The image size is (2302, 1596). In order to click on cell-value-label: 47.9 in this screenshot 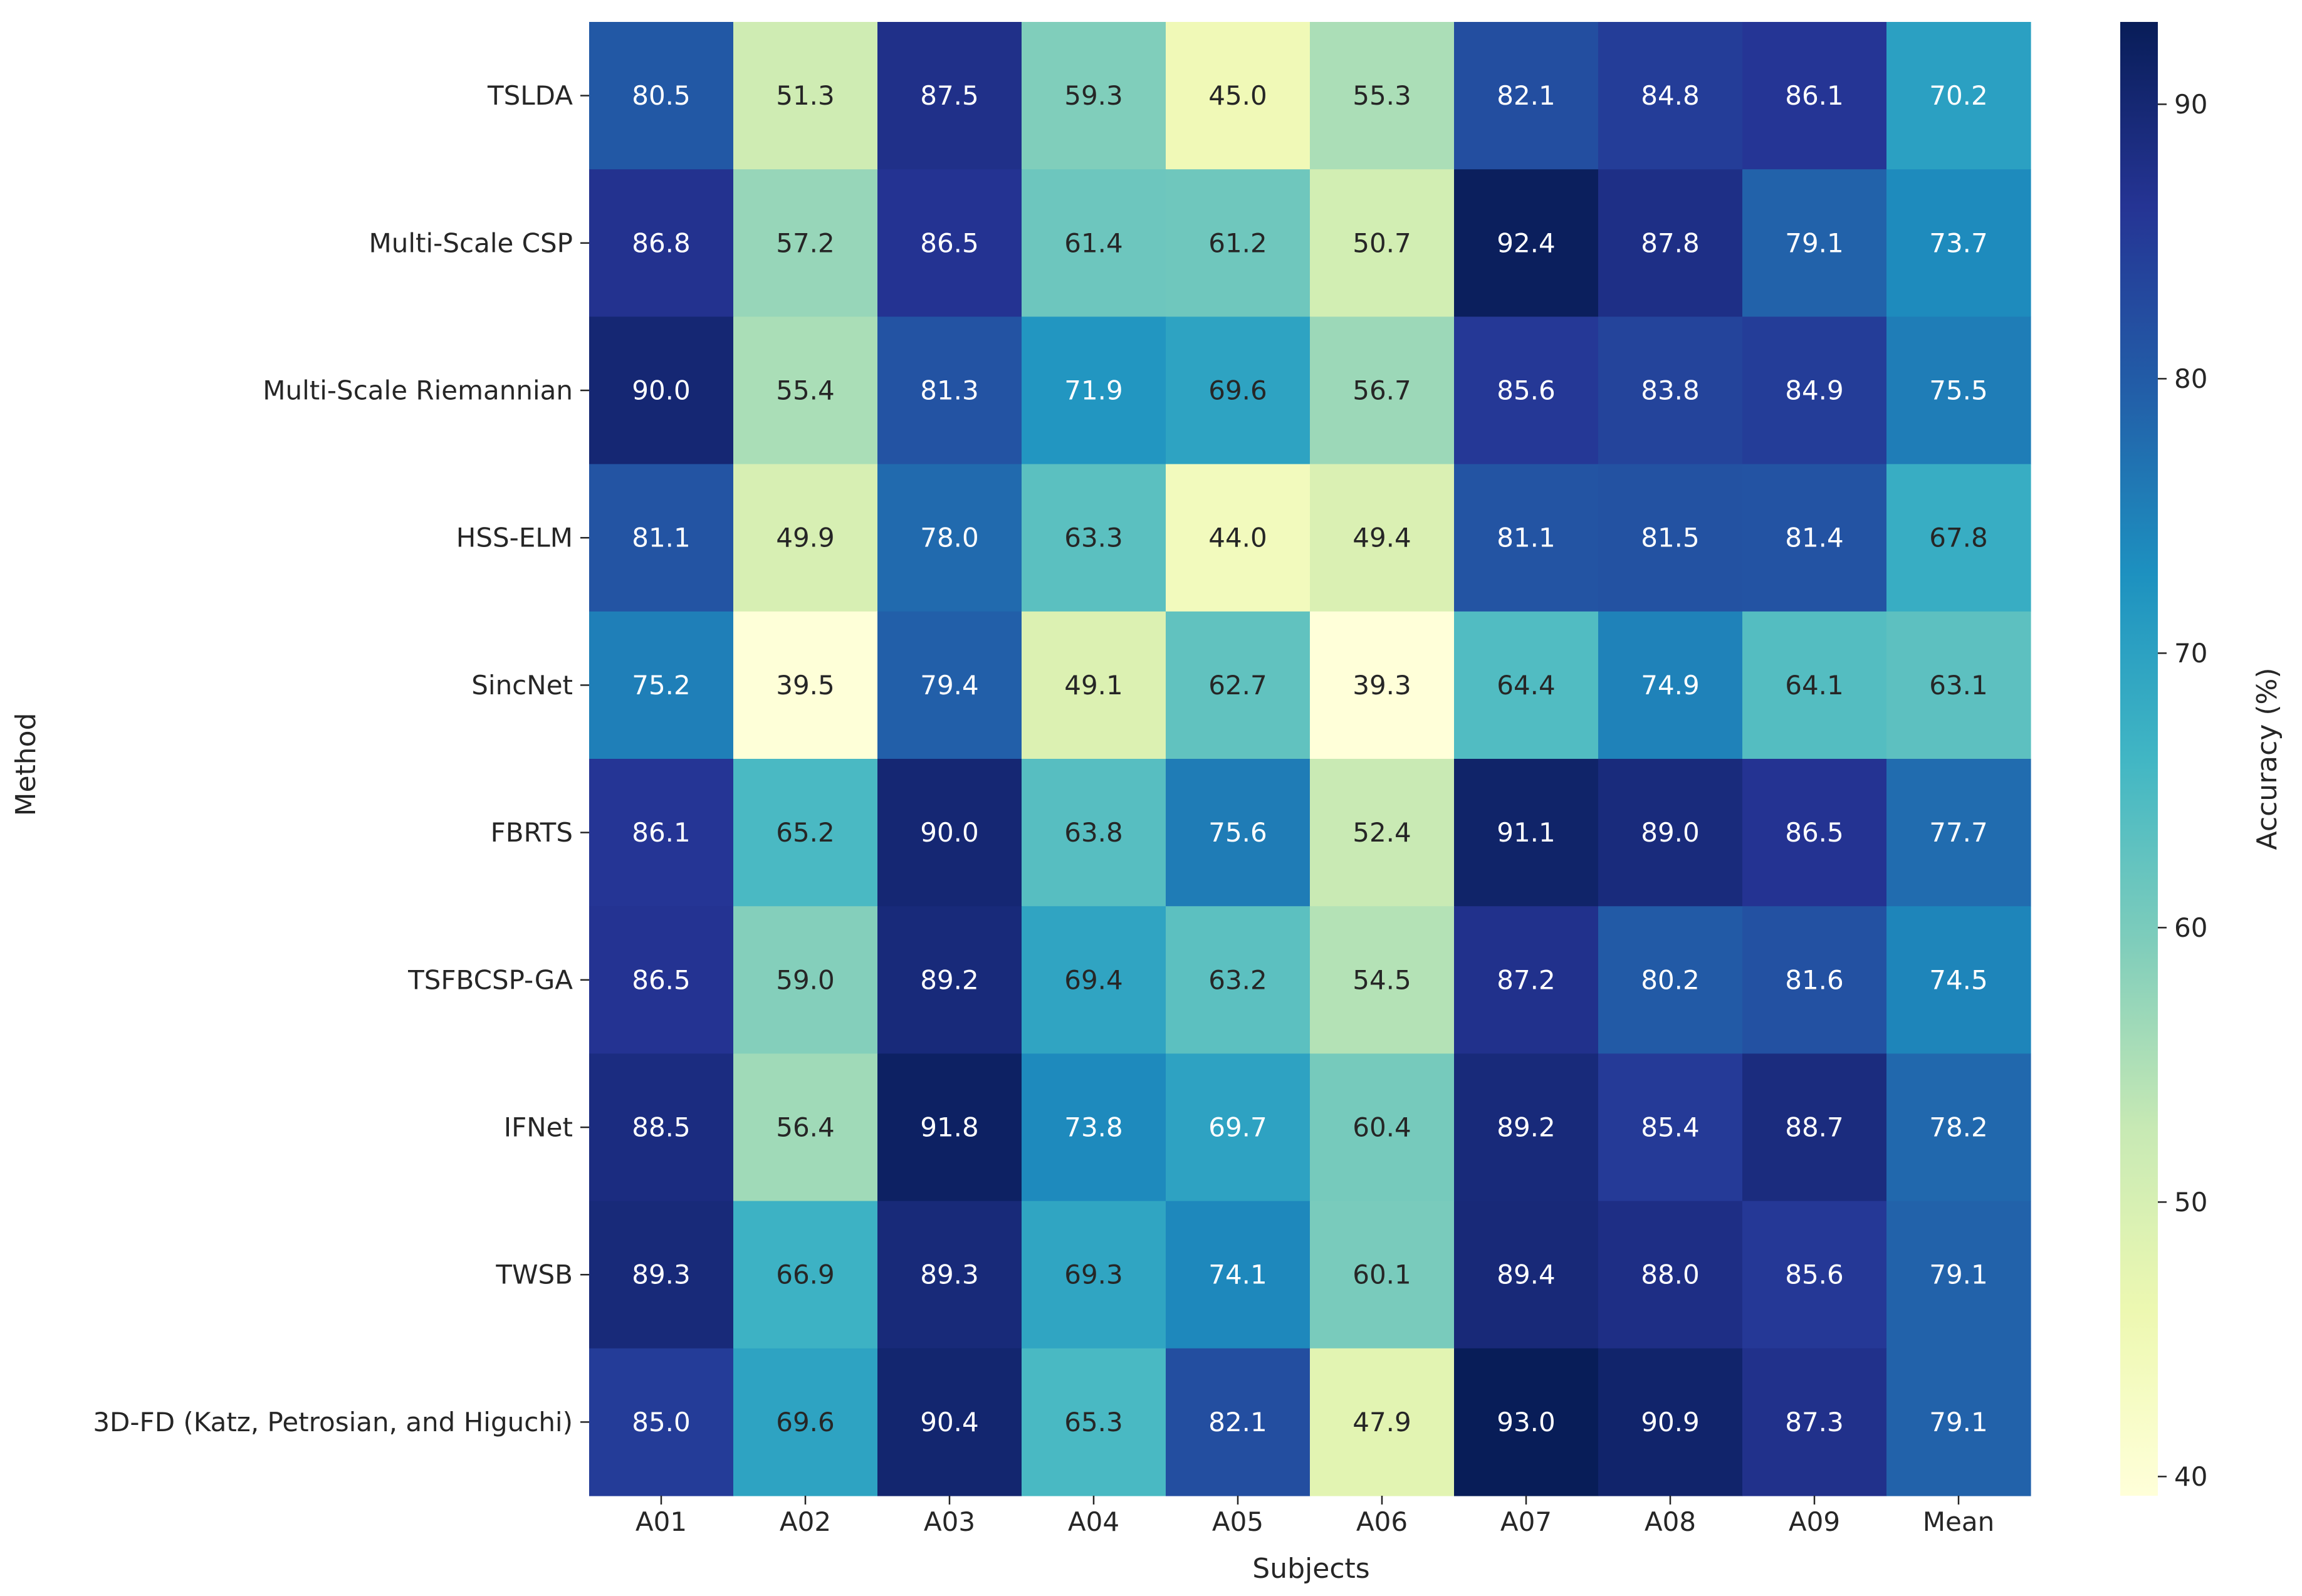, I will do `click(1381, 1422)`.